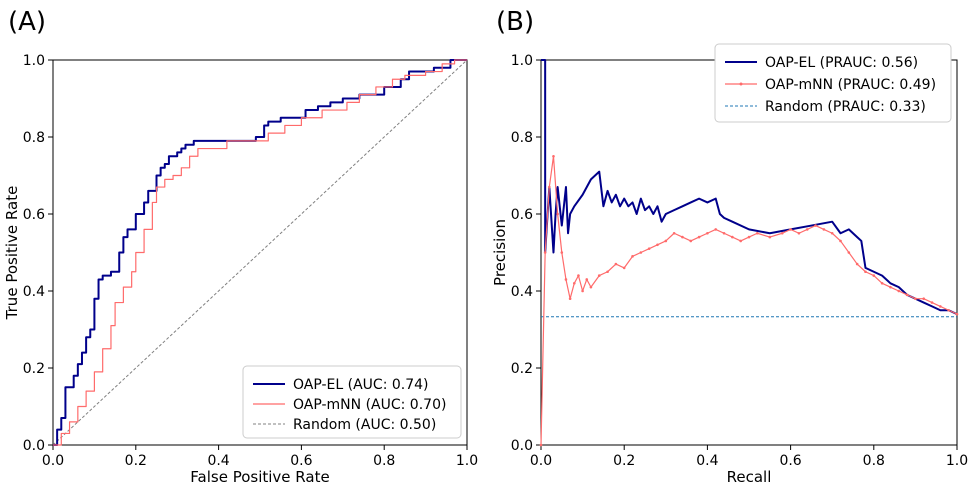 The height and width of the screenshot is (483, 972). What do you see at coordinates (515, 22) in the screenshot?
I see `panel-label: (B)` at bounding box center [515, 22].